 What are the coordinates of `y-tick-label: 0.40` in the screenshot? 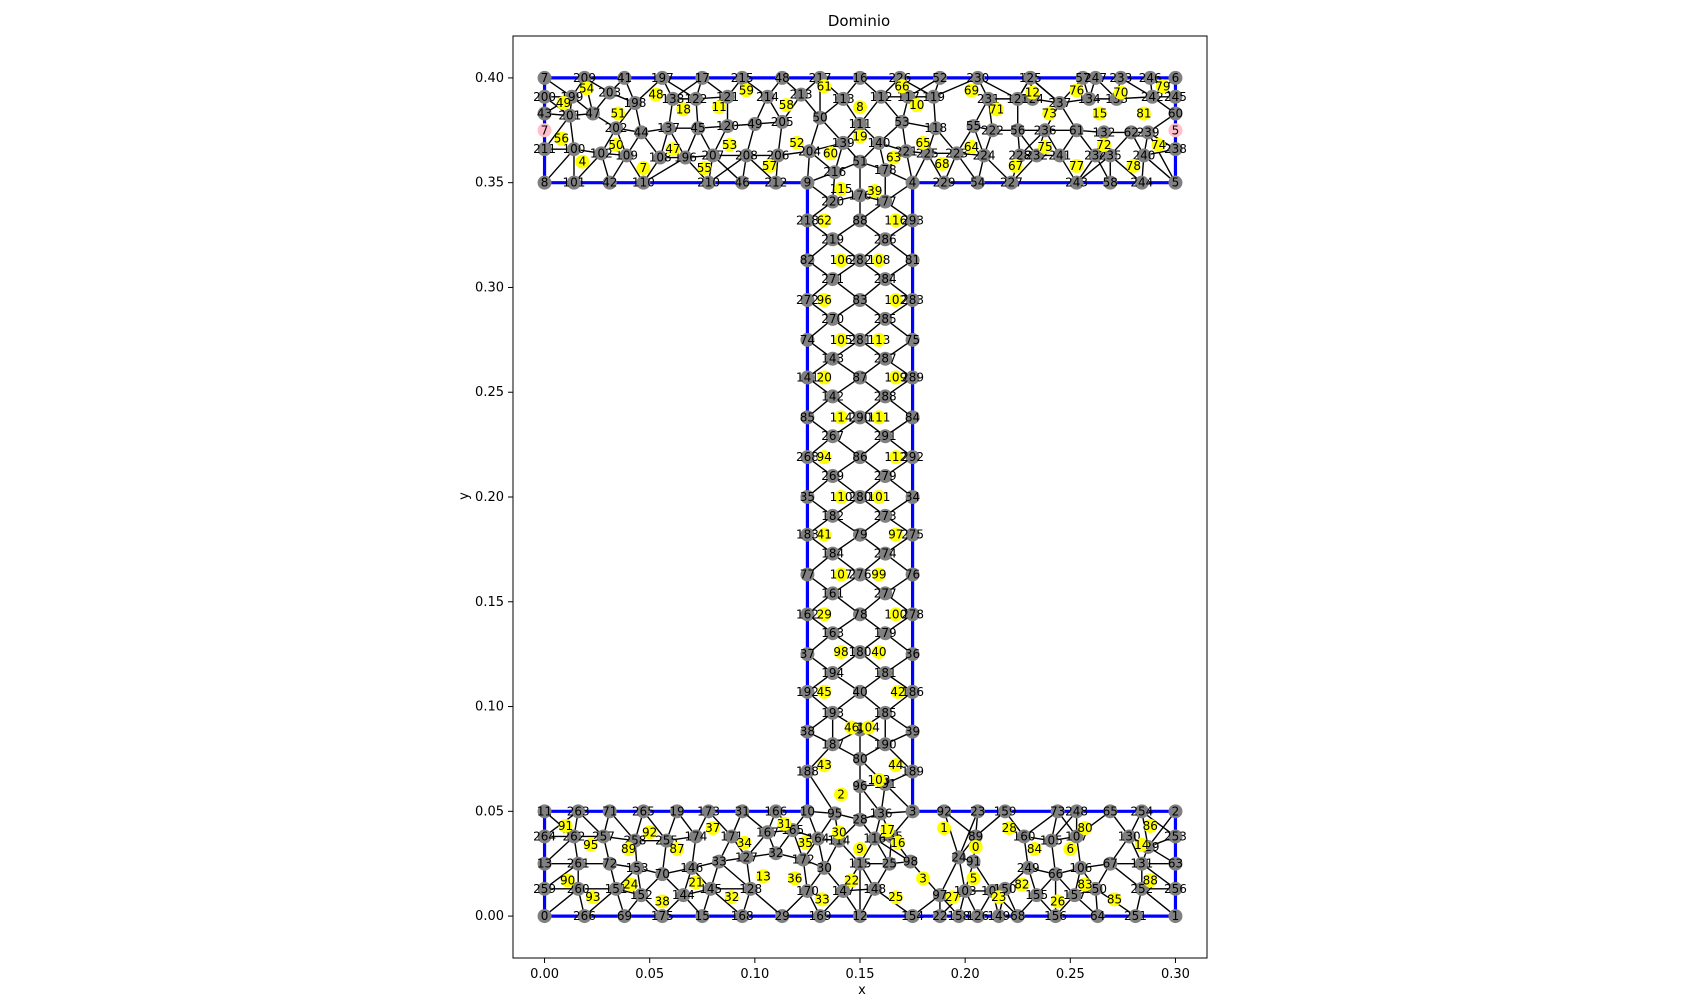 It's located at (489, 78).